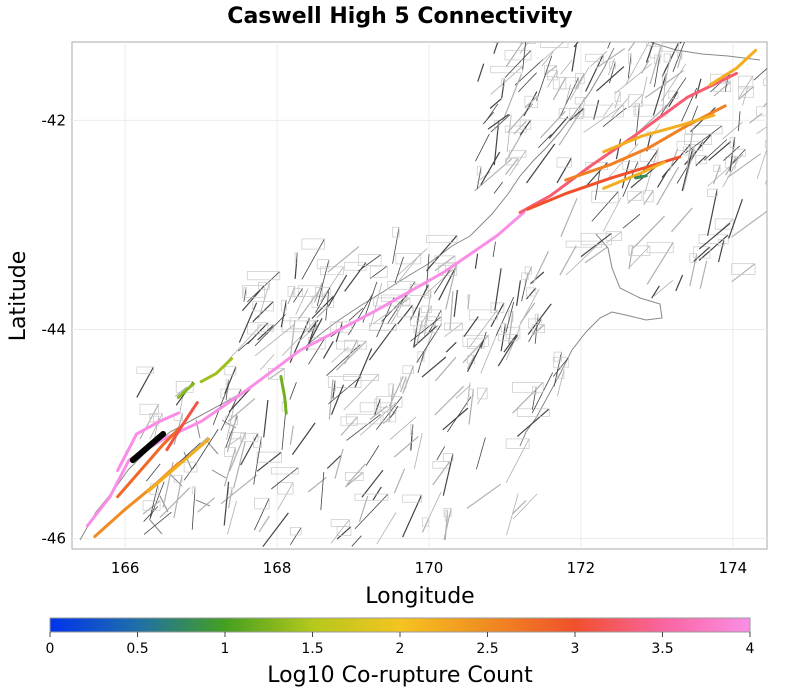  Describe the element at coordinates (733, 67) in the screenshot. I see `rupture-wairau-upper` at that location.